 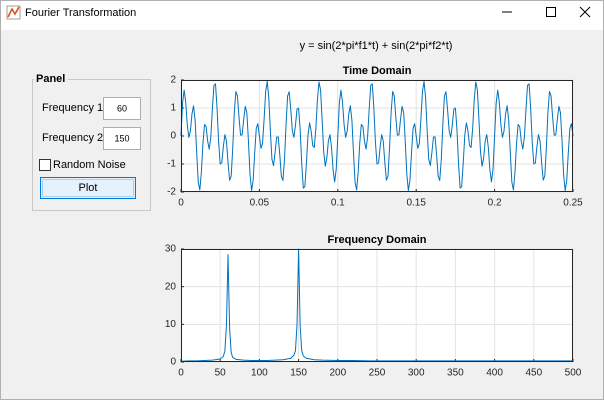 What do you see at coordinates (338, 203) in the screenshot?
I see `x-tick-label: 0.1` at bounding box center [338, 203].